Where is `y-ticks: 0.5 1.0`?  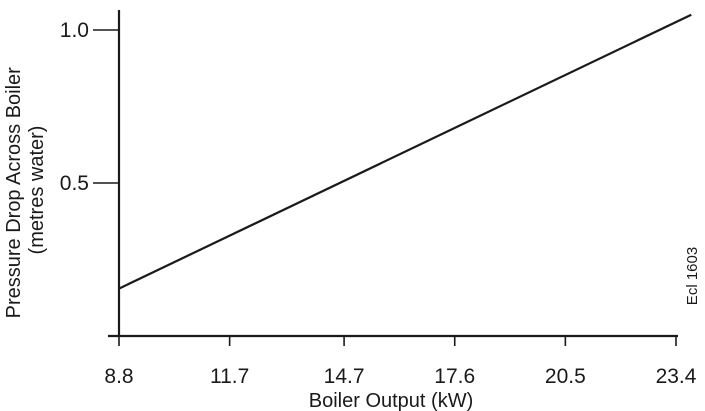
y-ticks: 0.5 1.0 is located at coordinates (89, 107).